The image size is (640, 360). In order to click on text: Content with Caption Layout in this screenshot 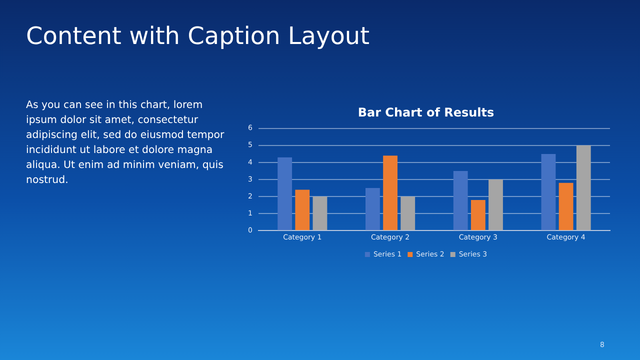, I will do `click(198, 36)`.